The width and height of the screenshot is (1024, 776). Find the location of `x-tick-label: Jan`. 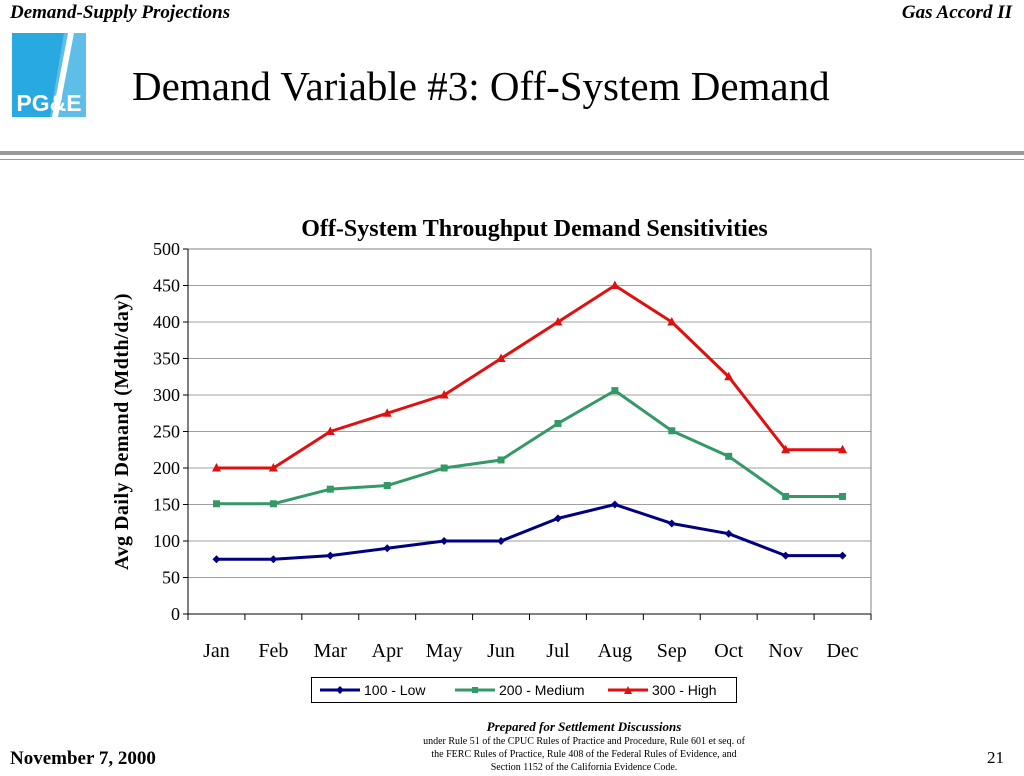

x-tick-label: Jan is located at coordinates (216, 651).